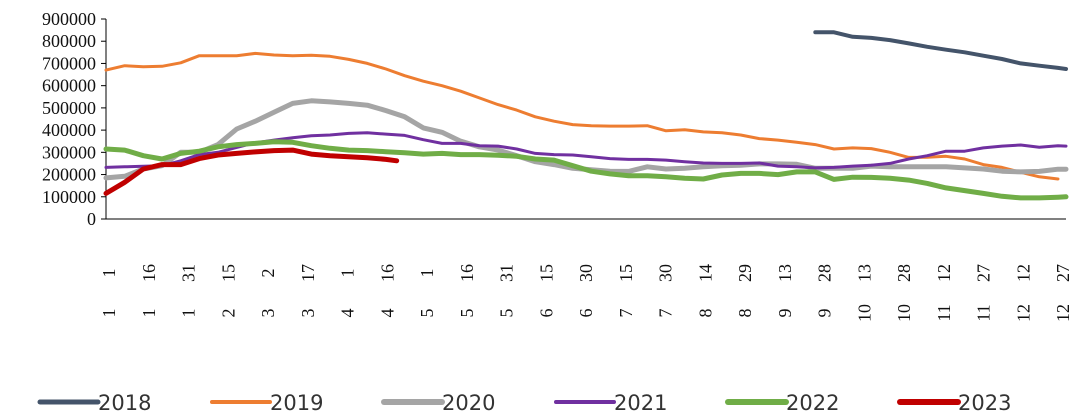 Image resolution: width=1073 pixels, height=413 pixels. Describe the element at coordinates (69, 19) in the screenshot. I see `y-tick-label: 900000` at that location.